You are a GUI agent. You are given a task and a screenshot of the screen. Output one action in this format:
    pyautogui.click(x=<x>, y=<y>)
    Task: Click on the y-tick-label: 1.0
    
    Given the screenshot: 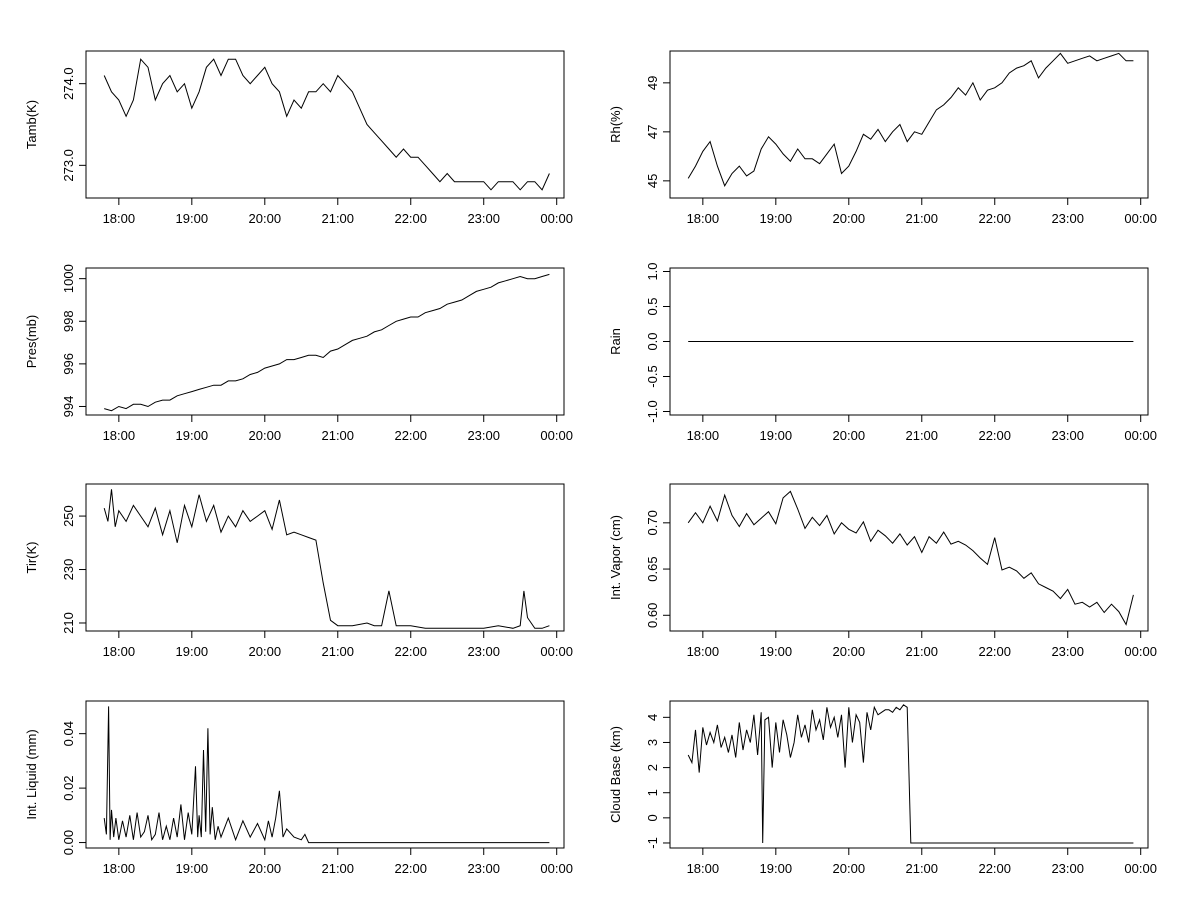 What is the action you would take?
    pyautogui.click(x=652, y=271)
    